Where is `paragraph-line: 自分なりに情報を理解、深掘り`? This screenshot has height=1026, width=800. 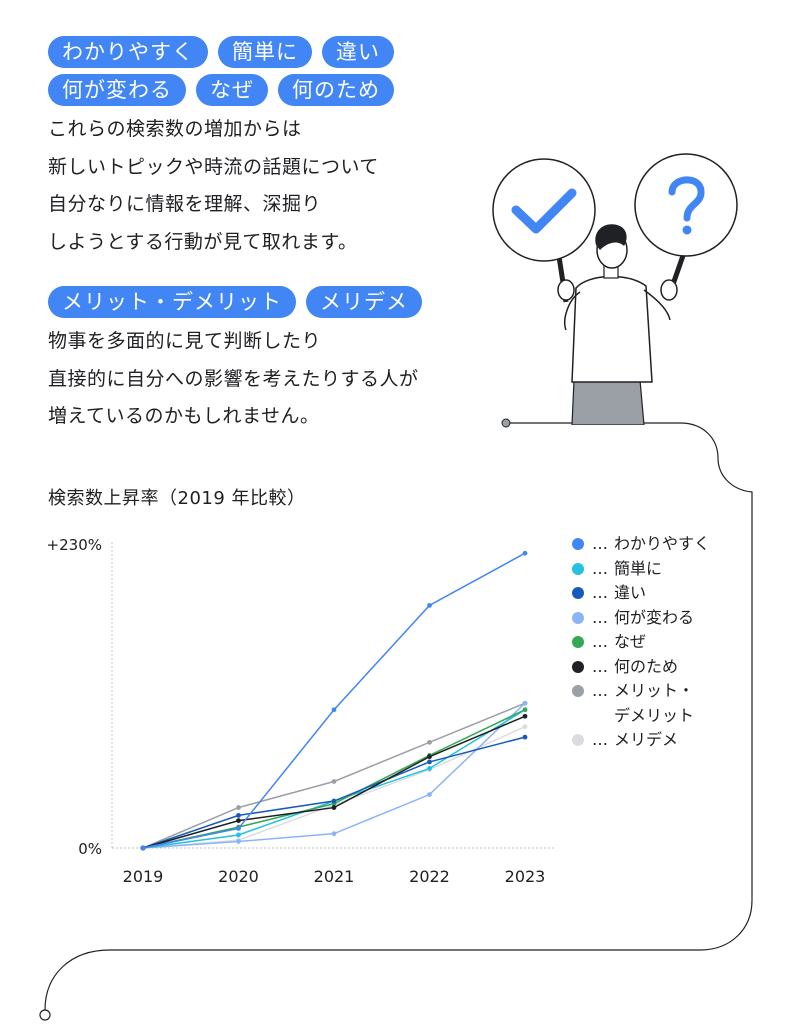 paragraph-line: 自分なりに情報を理解、深掘り is located at coordinates (185, 204).